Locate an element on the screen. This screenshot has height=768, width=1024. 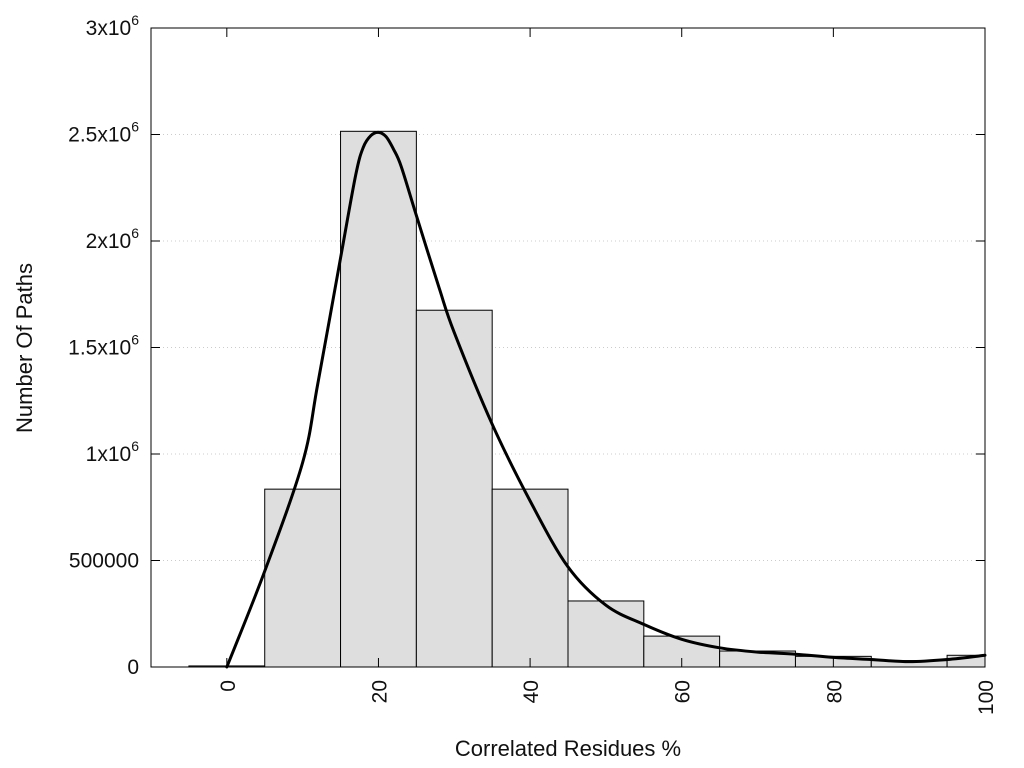
x-tick-label-0: 0 is located at coordinates (228, 686).